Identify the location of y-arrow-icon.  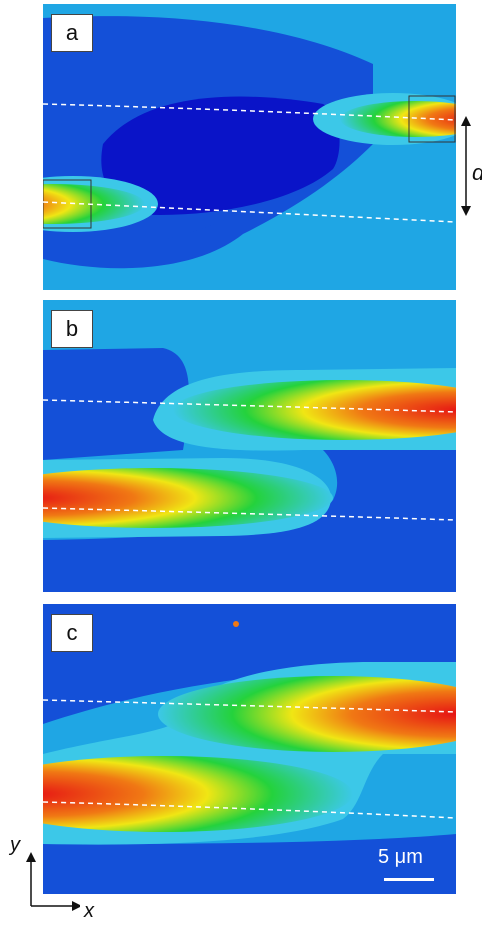
(31, 857).